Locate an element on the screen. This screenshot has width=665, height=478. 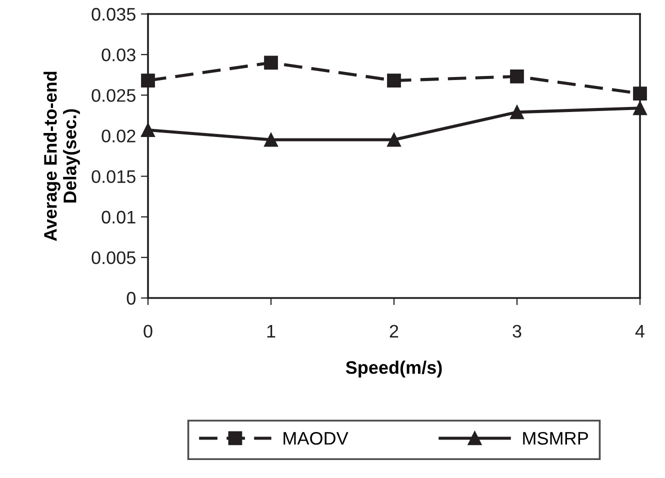
x-axis-title: Speed(m/s) is located at coordinates (394, 369).